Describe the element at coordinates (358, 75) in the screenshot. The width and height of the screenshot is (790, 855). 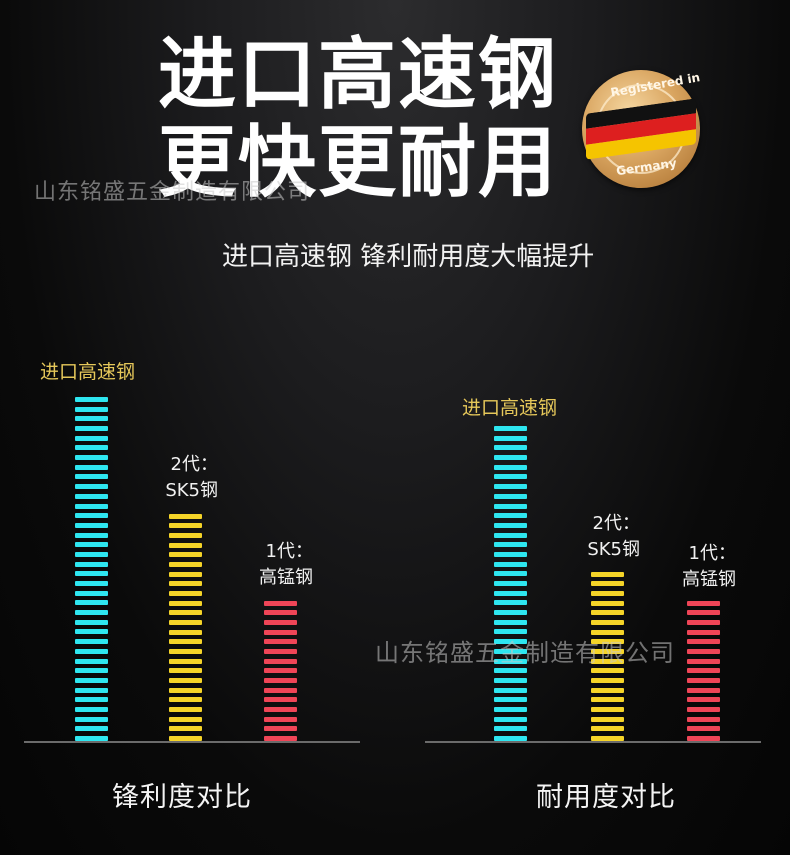
I see `headline-line-1: 进口高速钢` at that location.